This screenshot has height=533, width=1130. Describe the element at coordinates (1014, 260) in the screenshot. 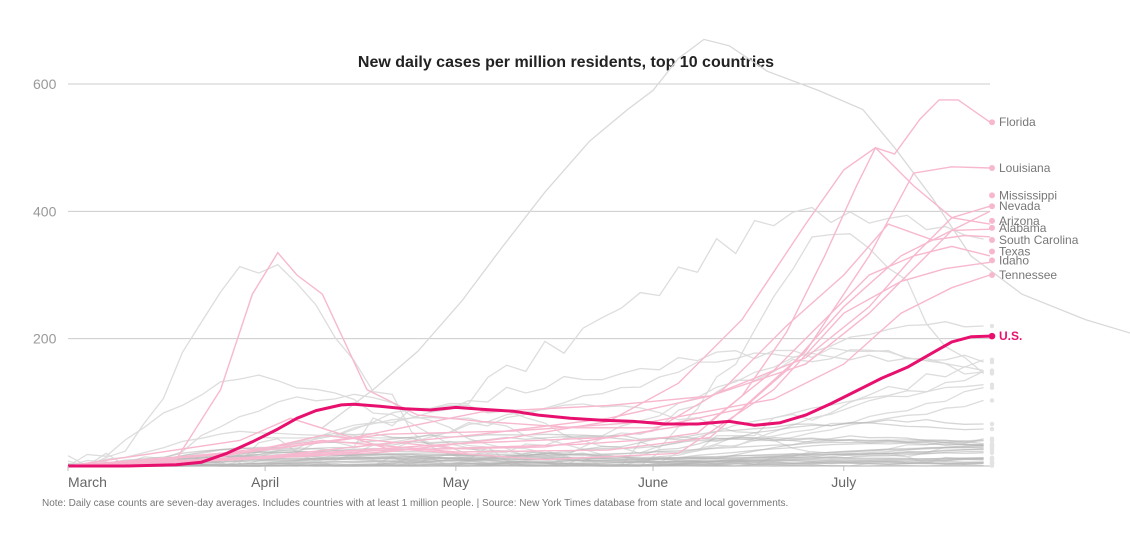

I see `end-label-idaho: Idaho` at that location.